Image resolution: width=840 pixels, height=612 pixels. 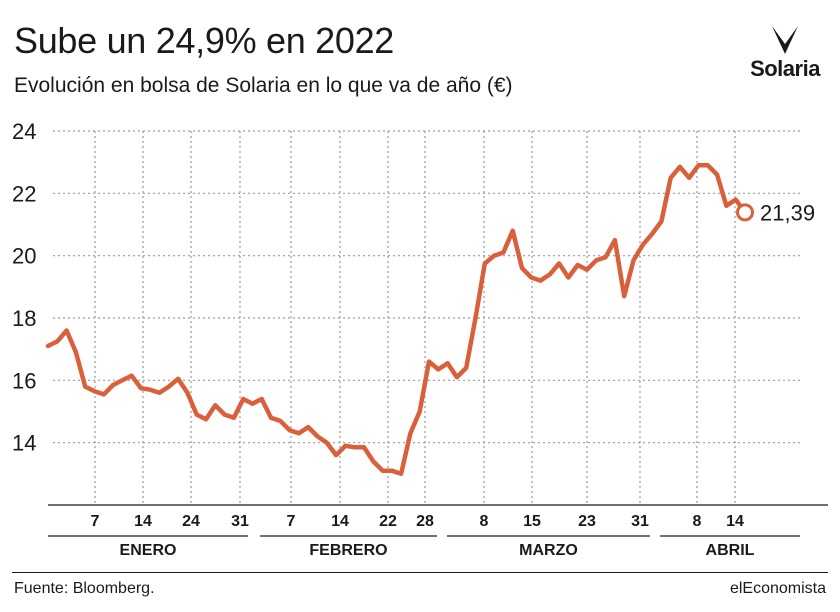 I want to click on last-point-marker, so click(x=745, y=212).